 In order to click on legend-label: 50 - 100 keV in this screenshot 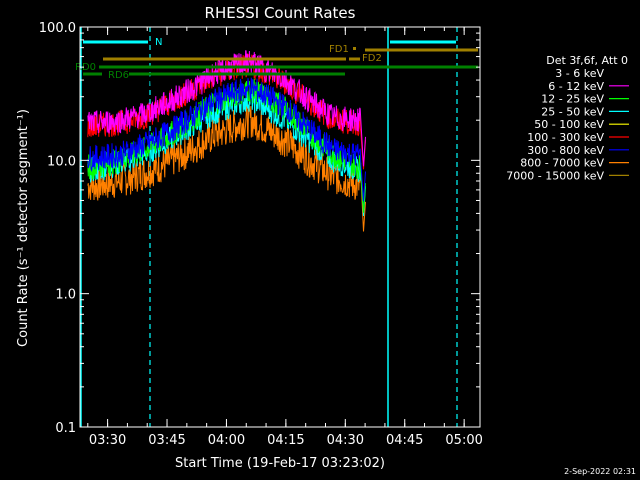, I will do `click(569, 124)`.